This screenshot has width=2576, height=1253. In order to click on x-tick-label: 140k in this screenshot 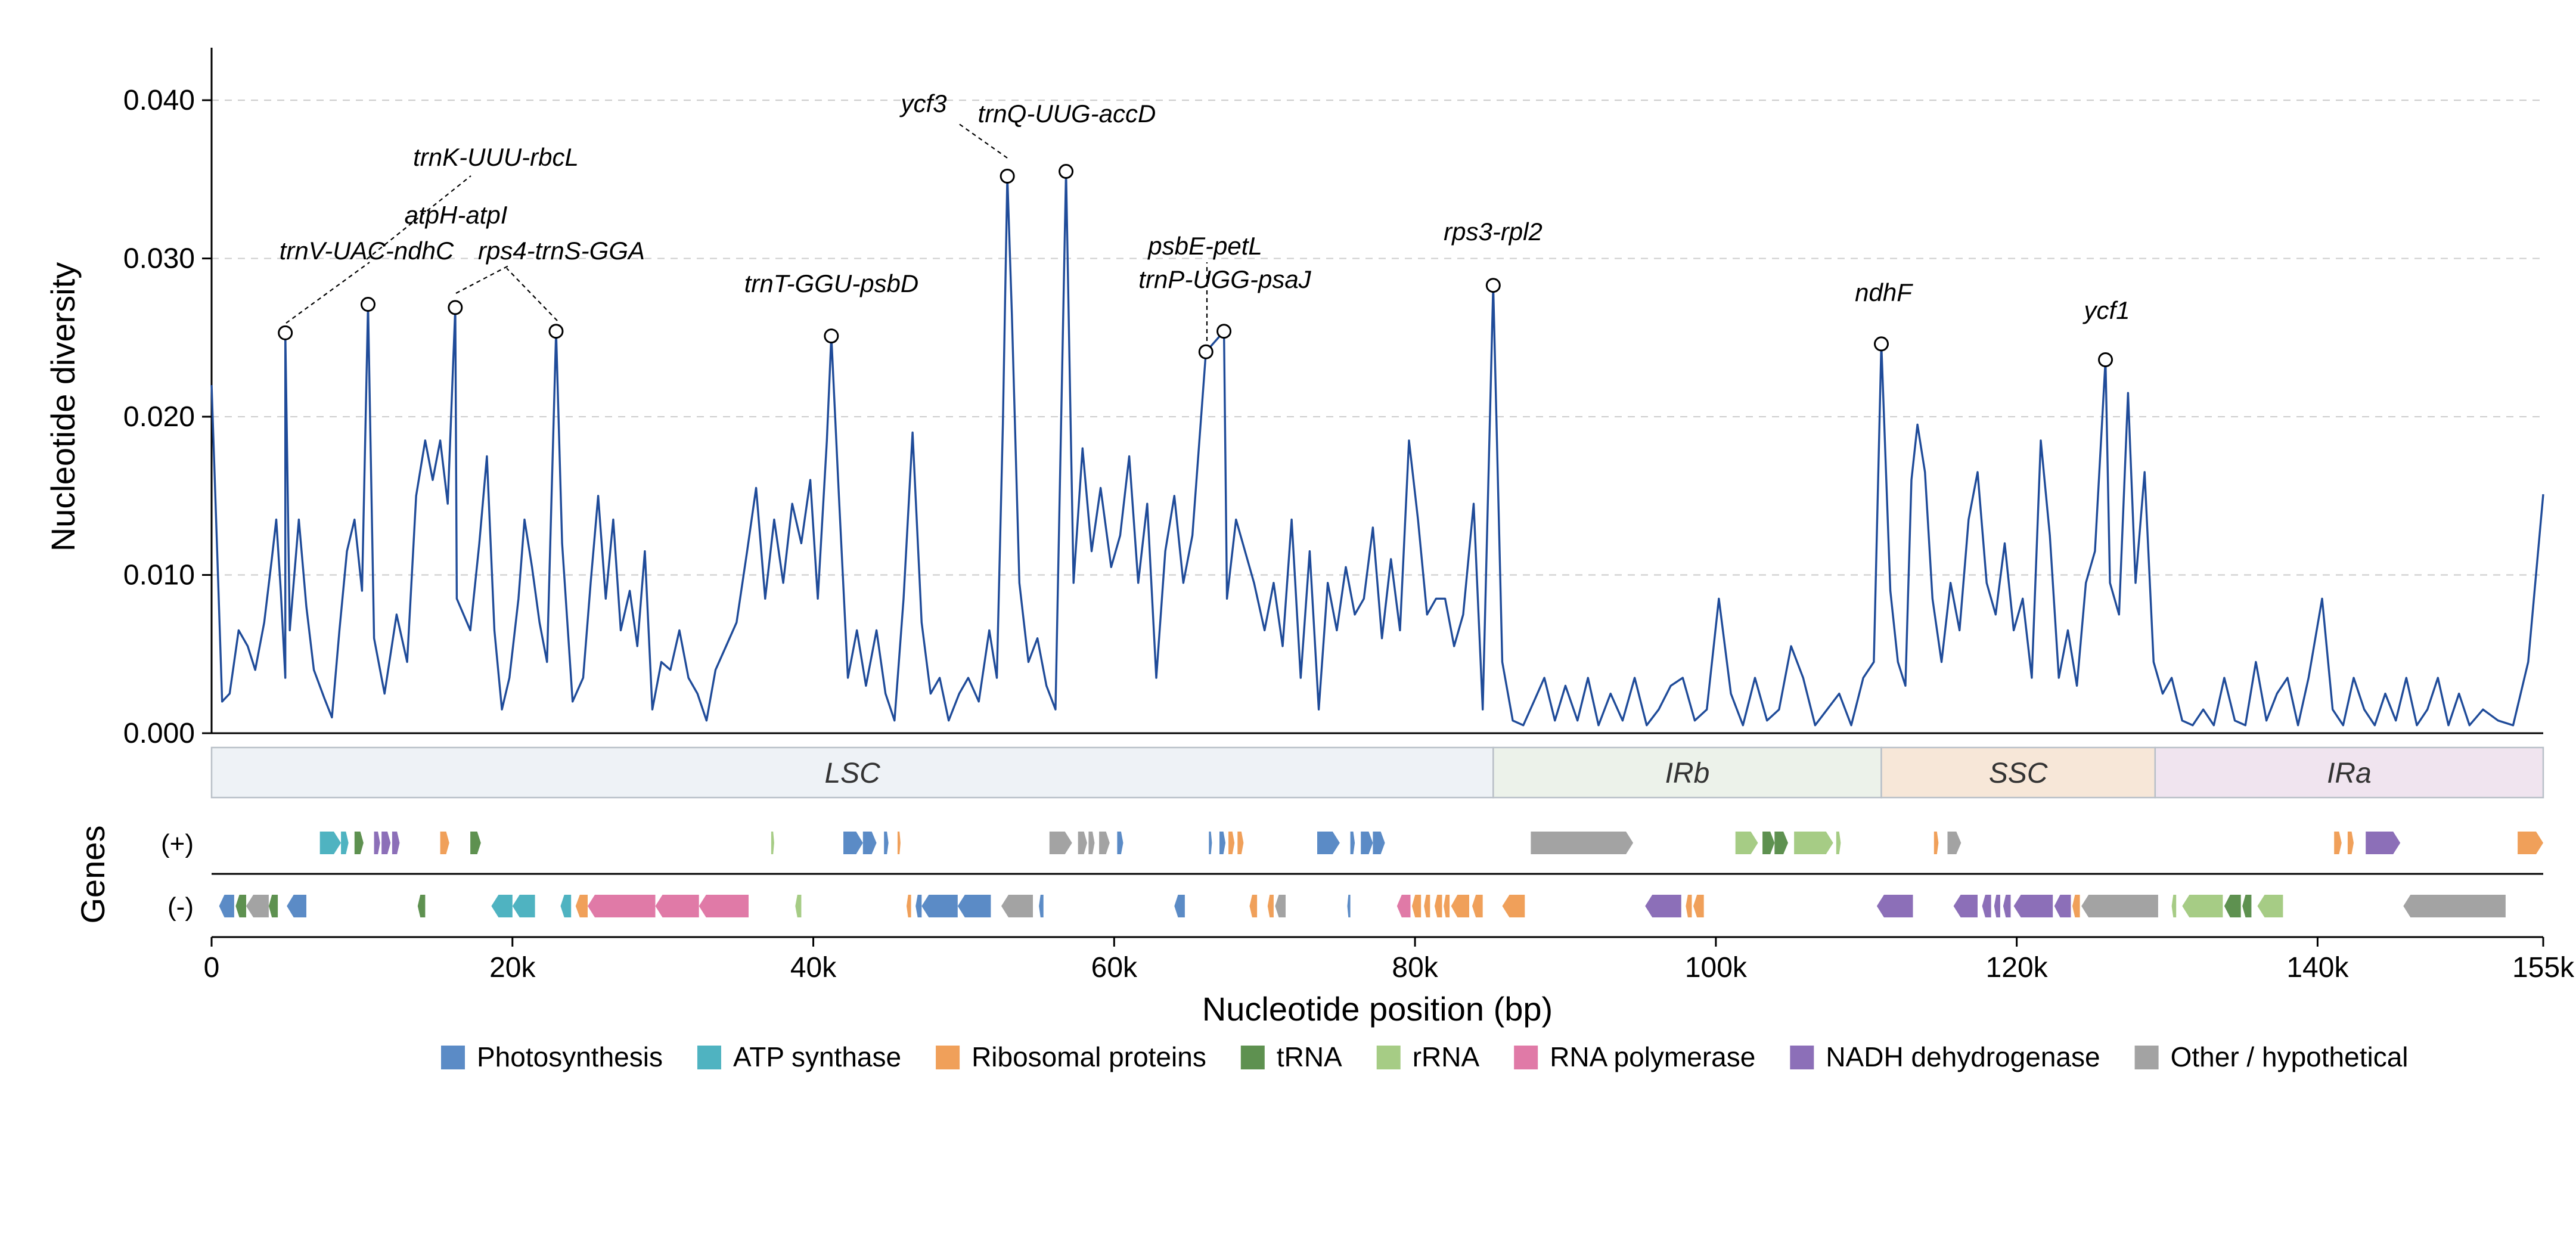, I will do `click(2317, 968)`.